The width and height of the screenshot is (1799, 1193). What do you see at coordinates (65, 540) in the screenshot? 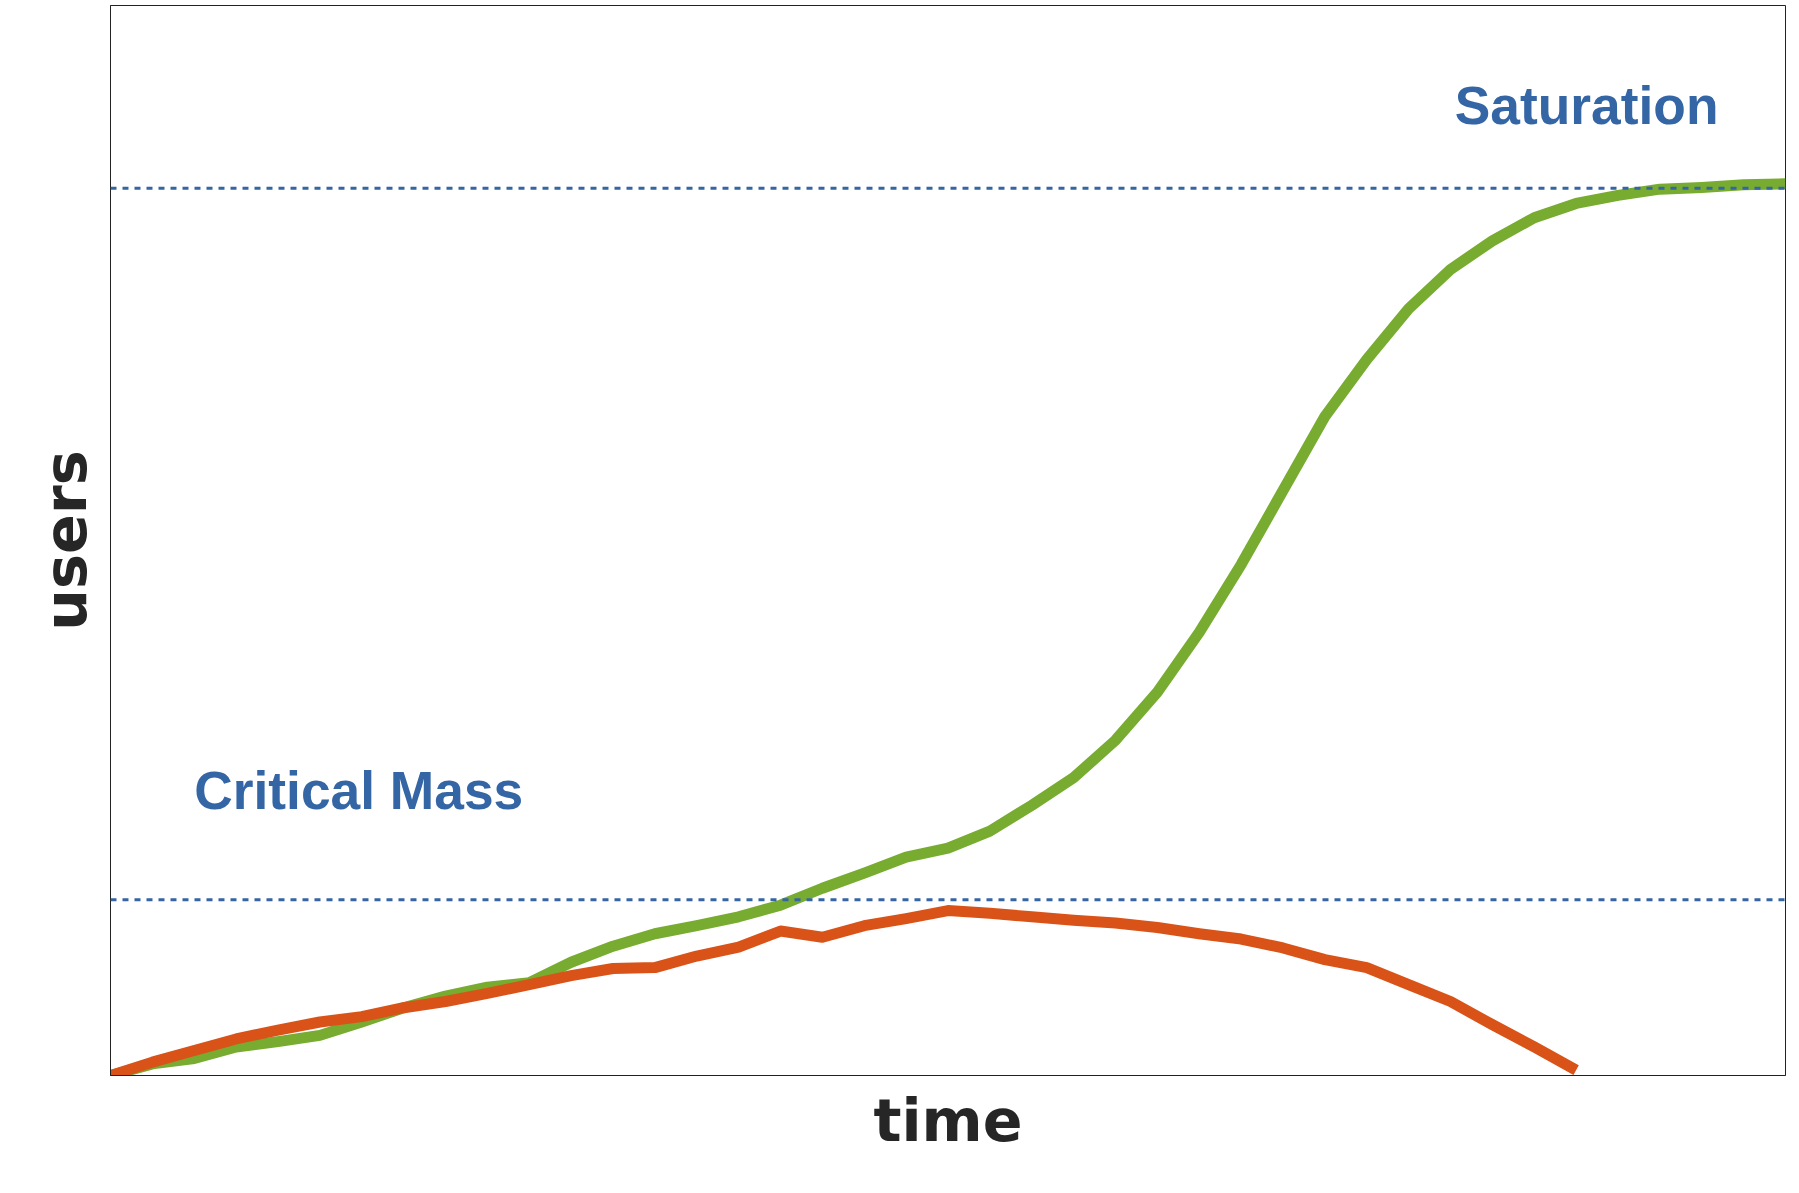
I see `y-axis-title: users` at bounding box center [65, 540].